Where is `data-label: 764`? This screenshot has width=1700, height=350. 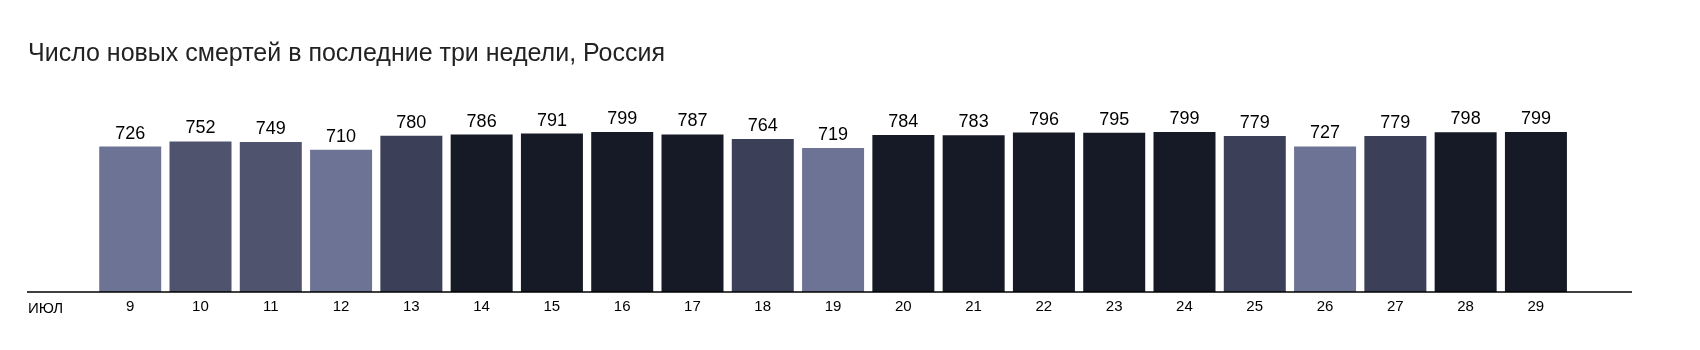 data-label: 764 is located at coordinates (762, 125).